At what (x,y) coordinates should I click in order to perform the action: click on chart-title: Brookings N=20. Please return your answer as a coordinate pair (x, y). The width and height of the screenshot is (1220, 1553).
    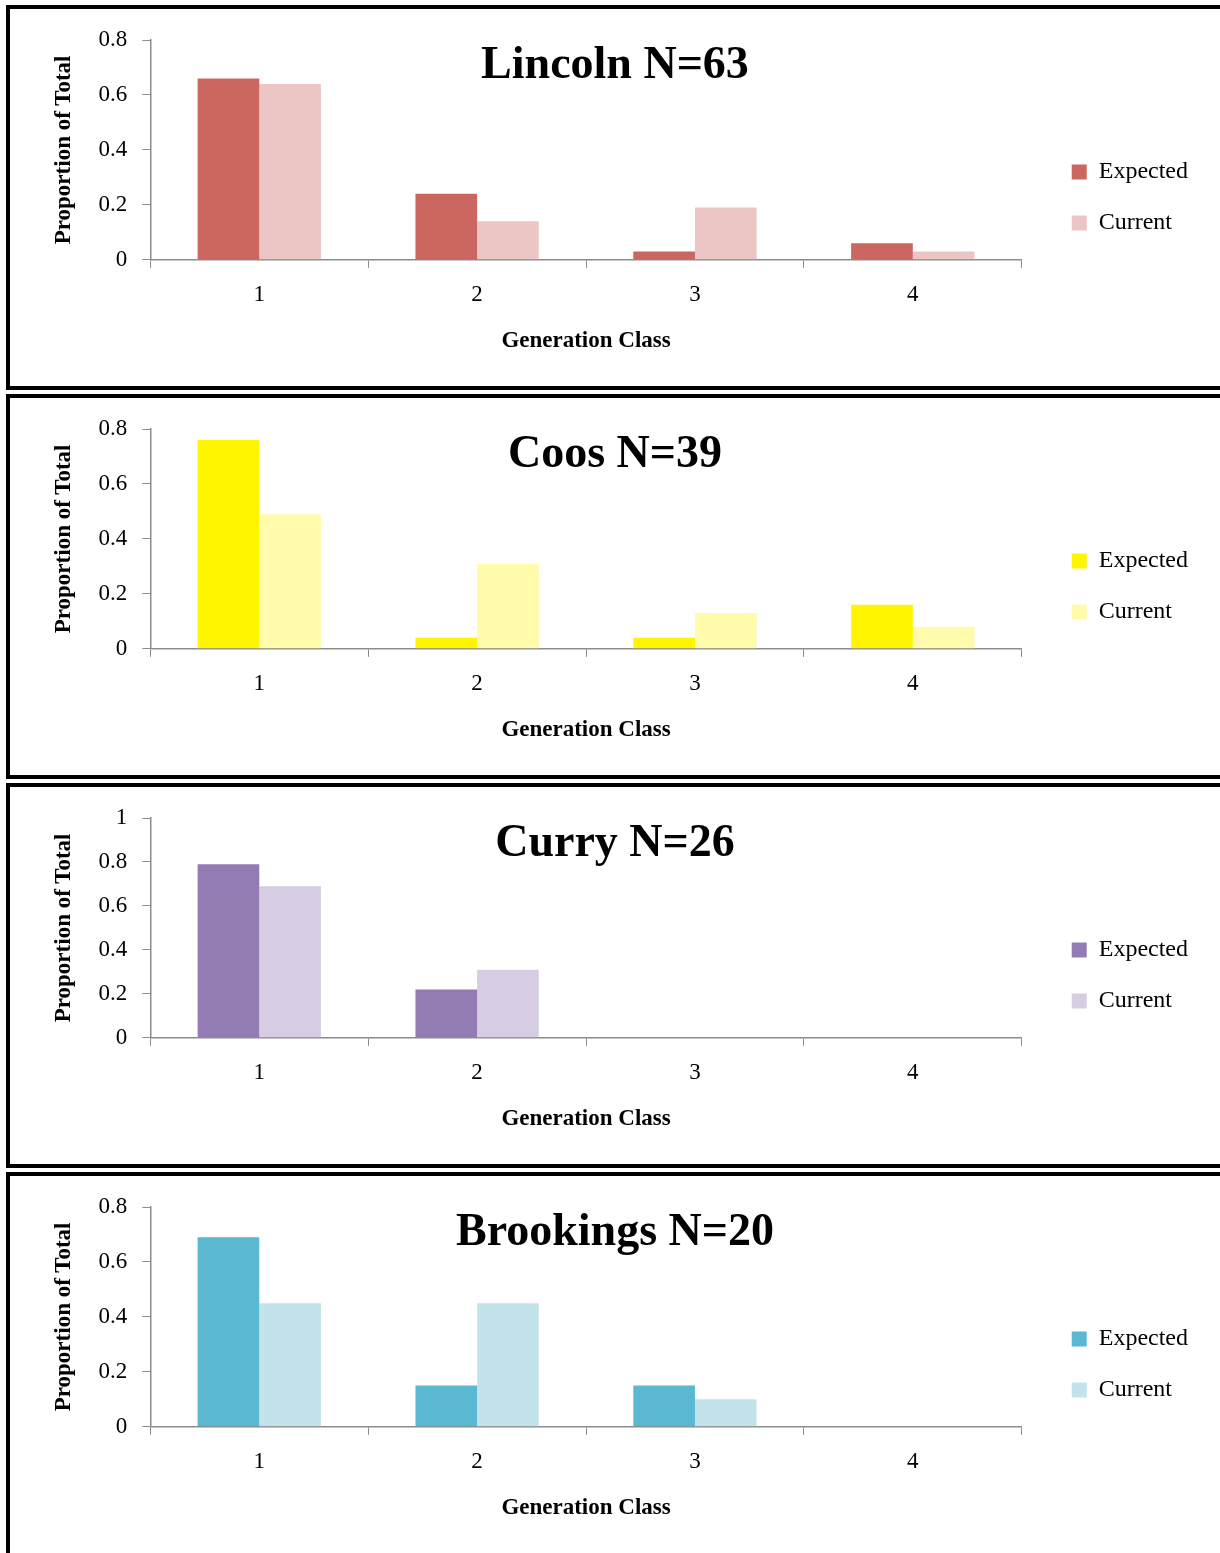
    Looking at the image, I should click on (615, 1229).